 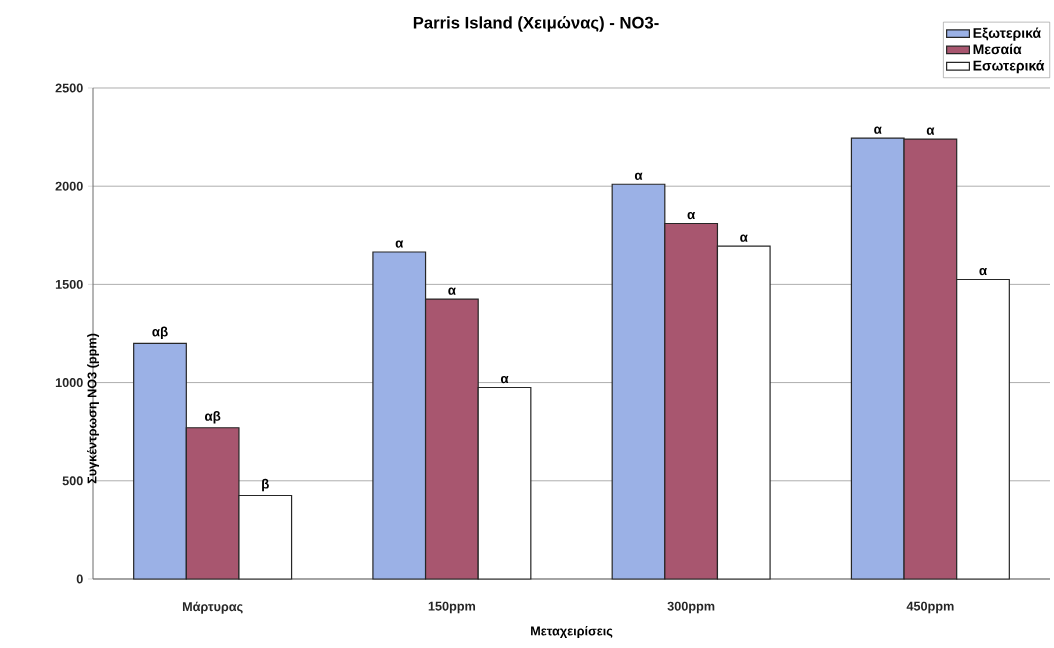 What do you see at coordinates (69, 186) in the screenshot?
I see `y-tick-label: 2000` at bounding box center [69, 186].